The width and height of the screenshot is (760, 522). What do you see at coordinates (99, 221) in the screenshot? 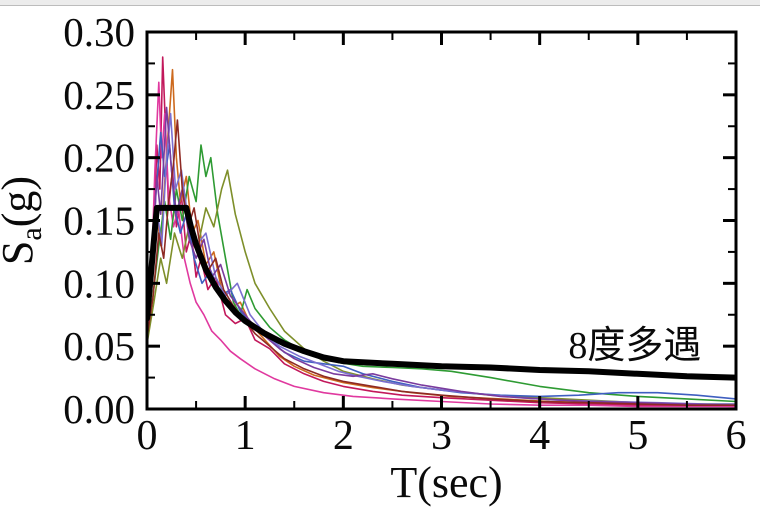
I see `y-tick-label: 0.15` at bounding box center [99, 221].